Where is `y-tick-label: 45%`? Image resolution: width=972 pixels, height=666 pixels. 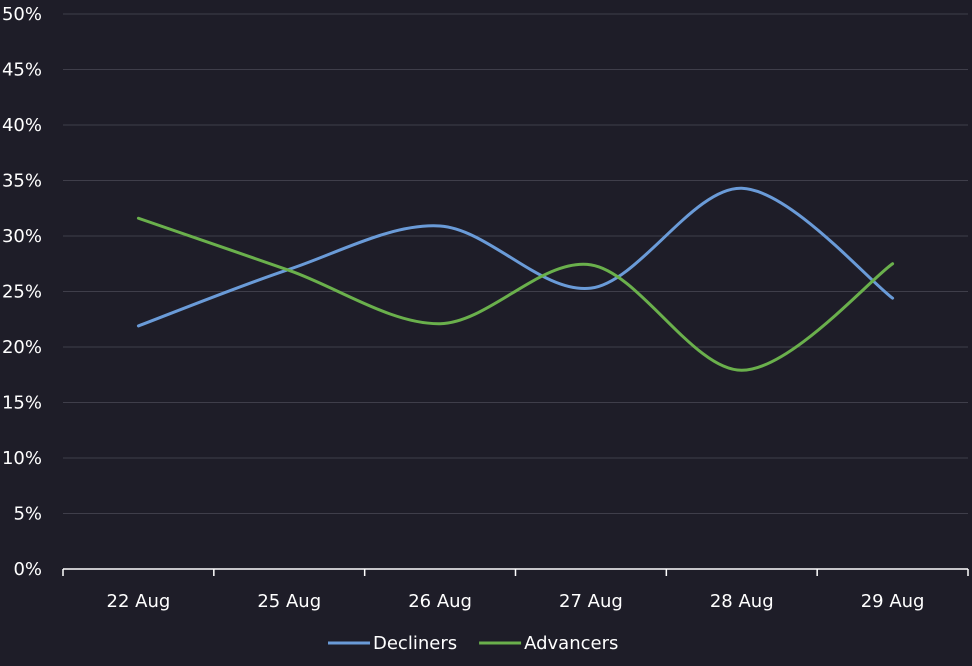
y-tick-label: 45% is located at coordinates (22, 70).